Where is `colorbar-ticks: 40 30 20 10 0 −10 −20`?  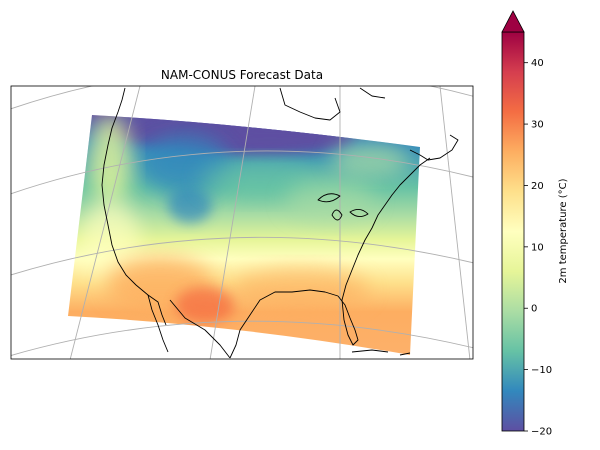 colorbar-ticks: 40 30 20 10 0 −10 −20 is located at coordinates (538, 248).